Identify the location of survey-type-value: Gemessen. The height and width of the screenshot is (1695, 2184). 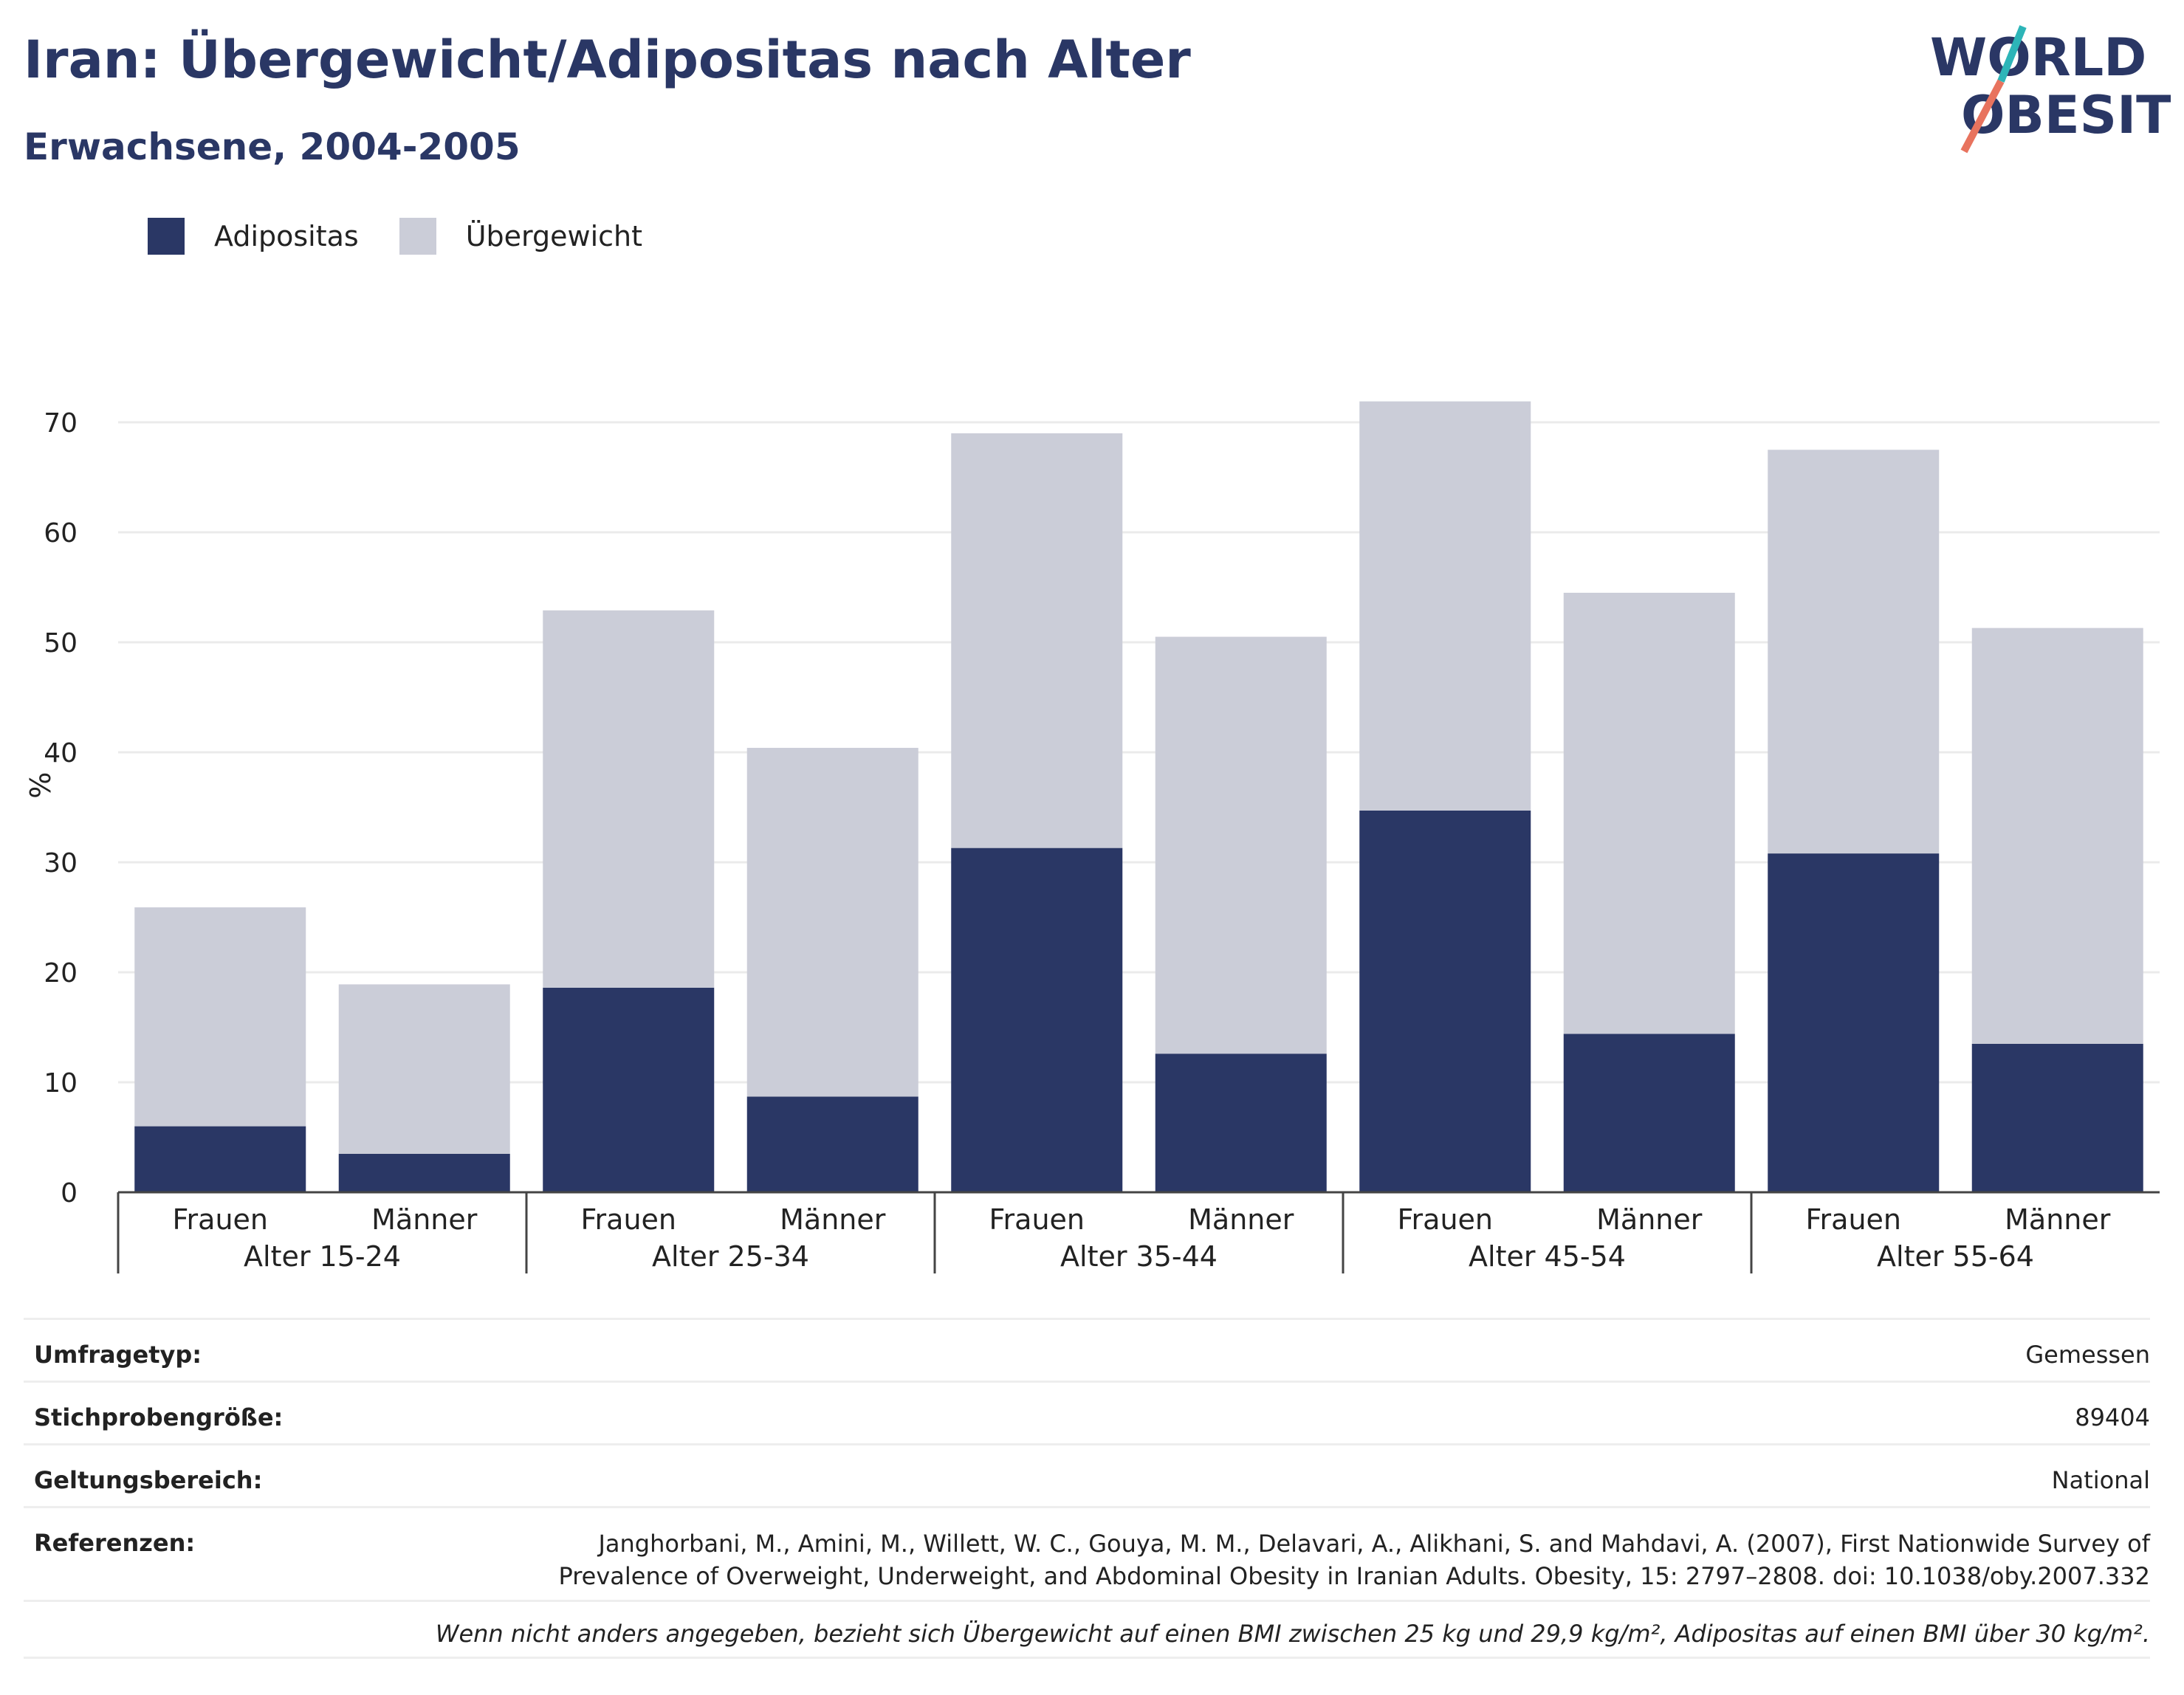
(2088, 1355).